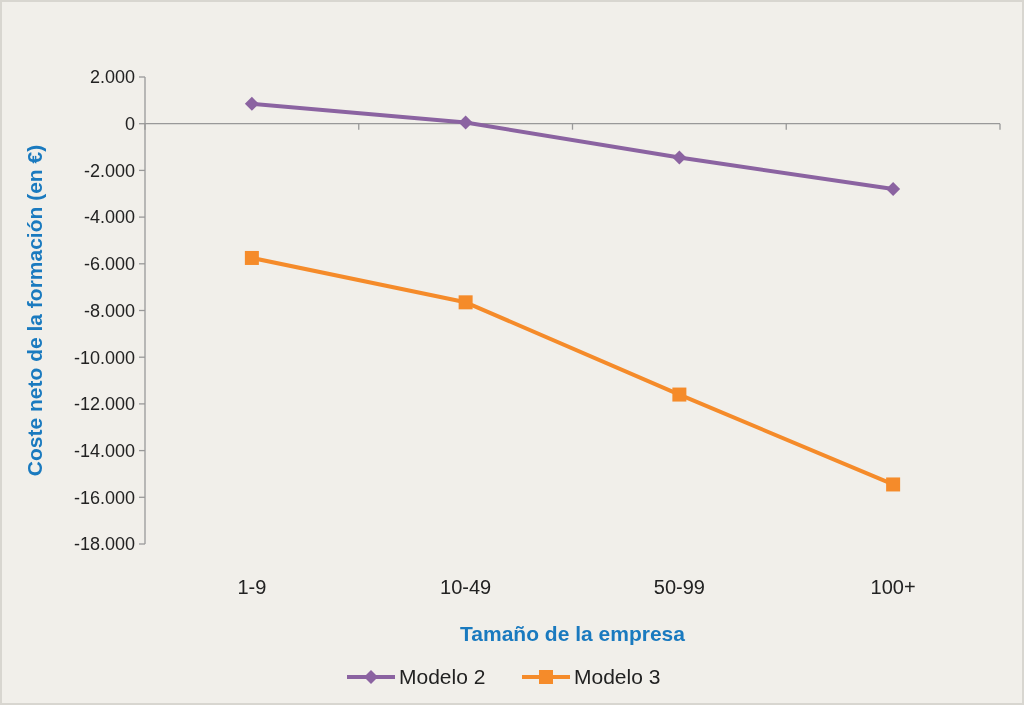  I want to click on y-tick-label: -2.000, so click(109, 170).